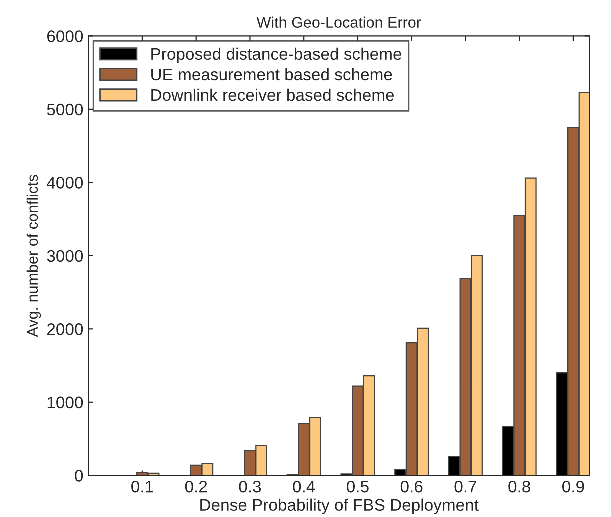  What do you see at coordinates (143, 486) in the screenshot?
I see `x-tick-label: 0.1` at bounding box center [143, 486].